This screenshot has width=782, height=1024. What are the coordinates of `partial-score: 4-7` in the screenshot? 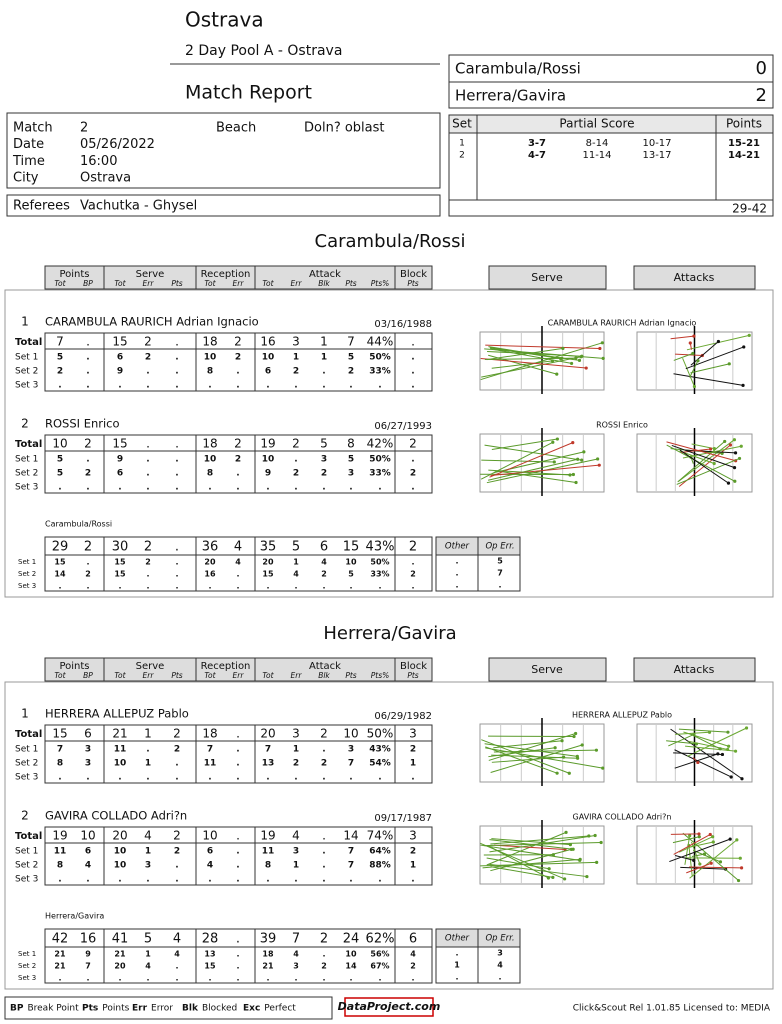 It's located at (537, 155).